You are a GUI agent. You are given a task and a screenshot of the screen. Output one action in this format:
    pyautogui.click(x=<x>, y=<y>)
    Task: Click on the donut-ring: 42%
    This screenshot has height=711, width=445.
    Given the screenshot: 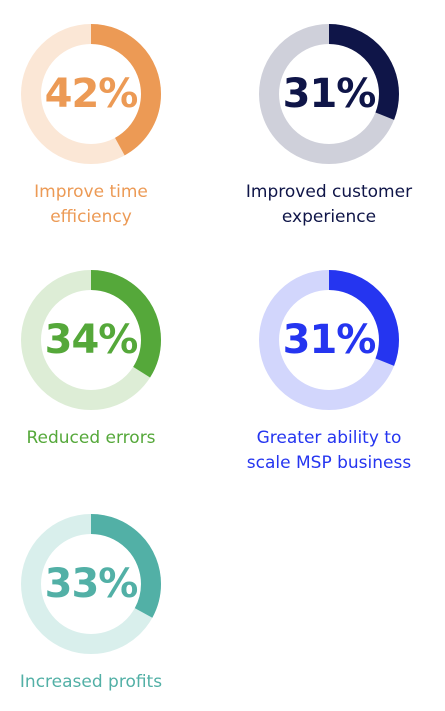 What is the action you would take?
    pyautogui.click(x=91, y=94)
    